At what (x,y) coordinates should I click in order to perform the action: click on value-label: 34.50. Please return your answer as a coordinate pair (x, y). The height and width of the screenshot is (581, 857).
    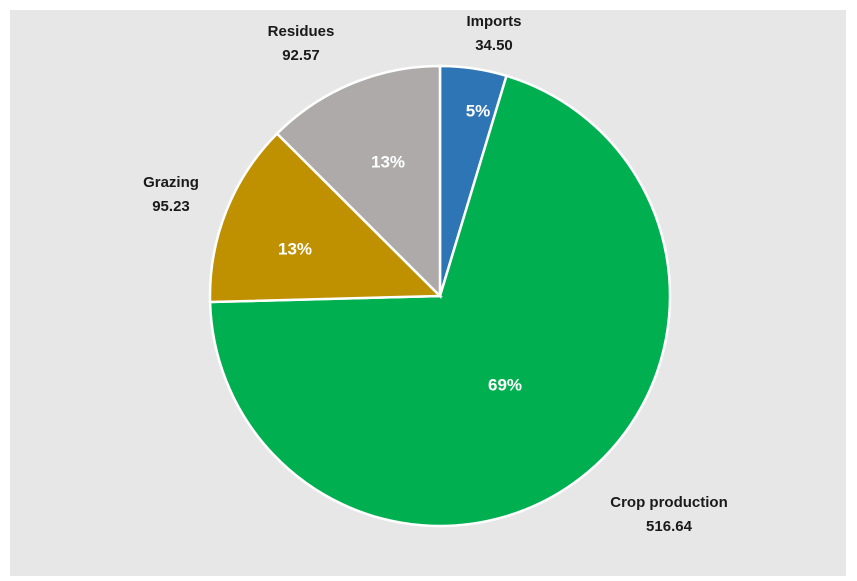
    Looking at the image, I should click on (494, 45).